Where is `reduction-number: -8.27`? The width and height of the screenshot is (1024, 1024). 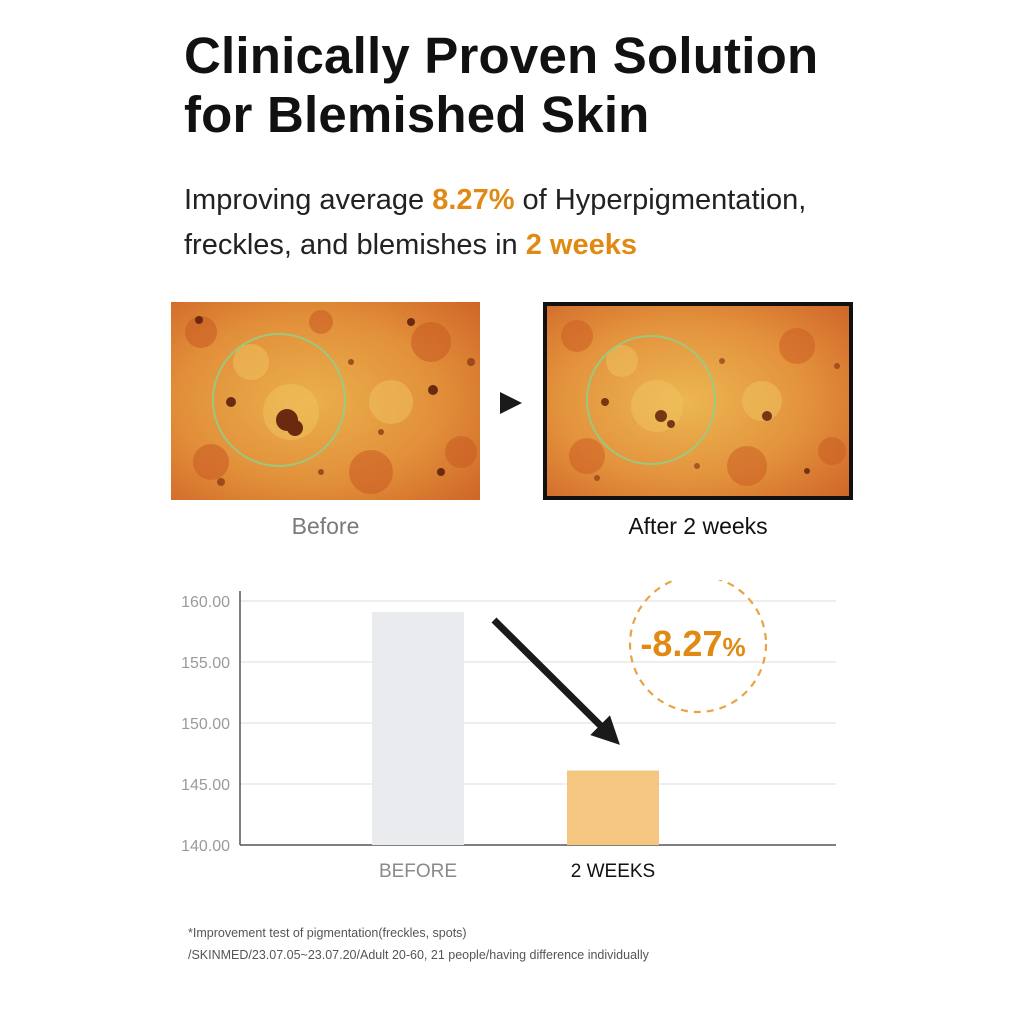 reduction-number: -8.27 is located at coordinates (681, 643).